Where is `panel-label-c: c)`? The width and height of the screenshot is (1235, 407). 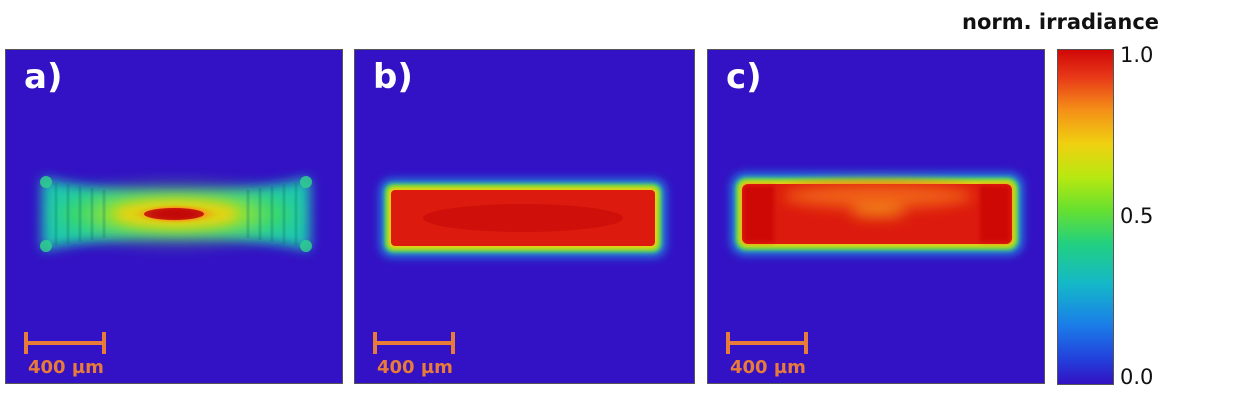 panel-label-c: c) is located at coordinates (744, 77).